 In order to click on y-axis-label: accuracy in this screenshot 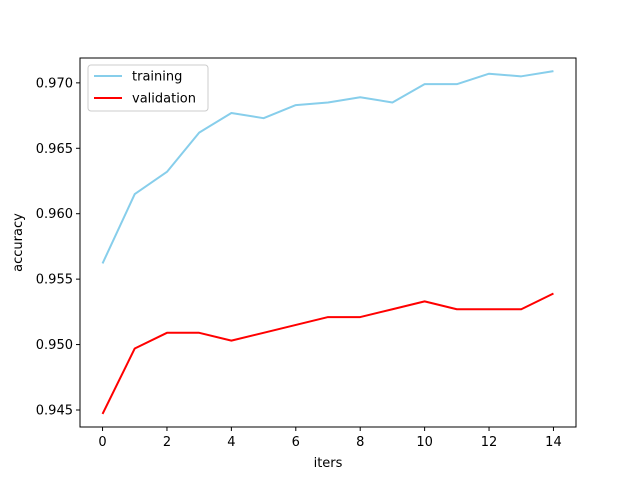, I will do `click(18, 242)`.